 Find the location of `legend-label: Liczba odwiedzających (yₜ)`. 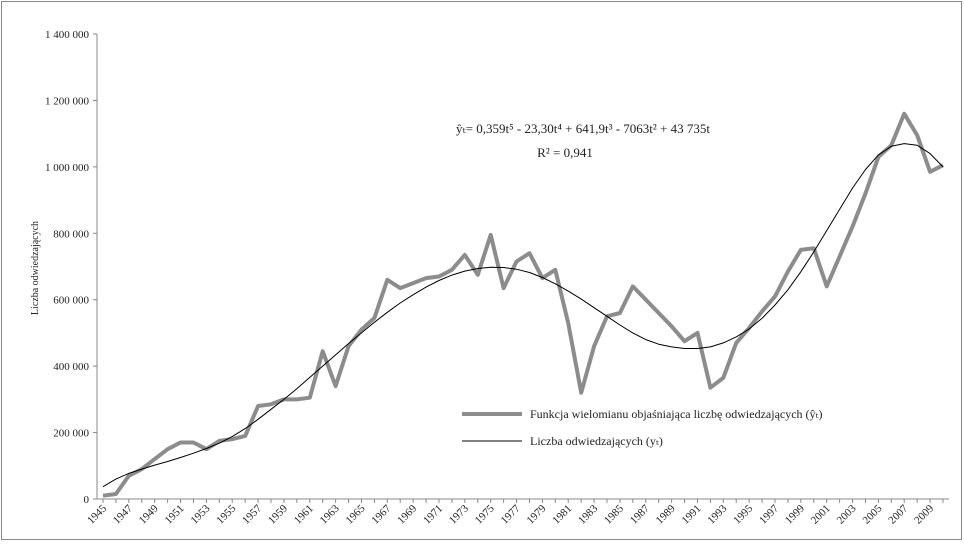

legend-label: Liczba odwiedzających (yₜ) is located at coordinates (596, 441).